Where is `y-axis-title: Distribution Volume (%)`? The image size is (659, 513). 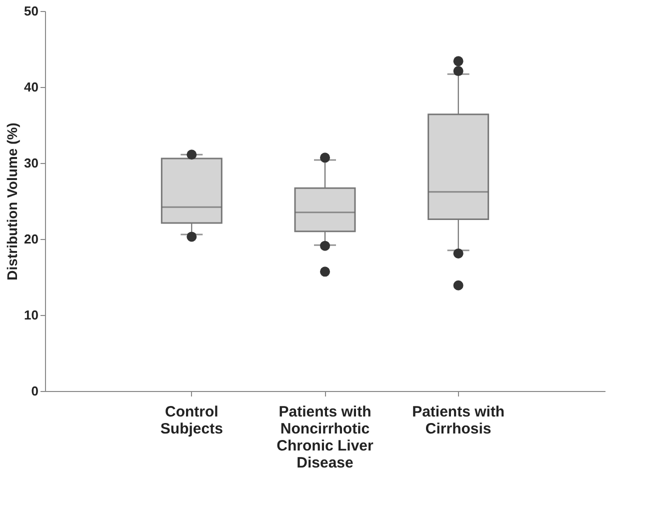 y-axis-title: Distribution Volume (%) is located at coordinates (12, 201).